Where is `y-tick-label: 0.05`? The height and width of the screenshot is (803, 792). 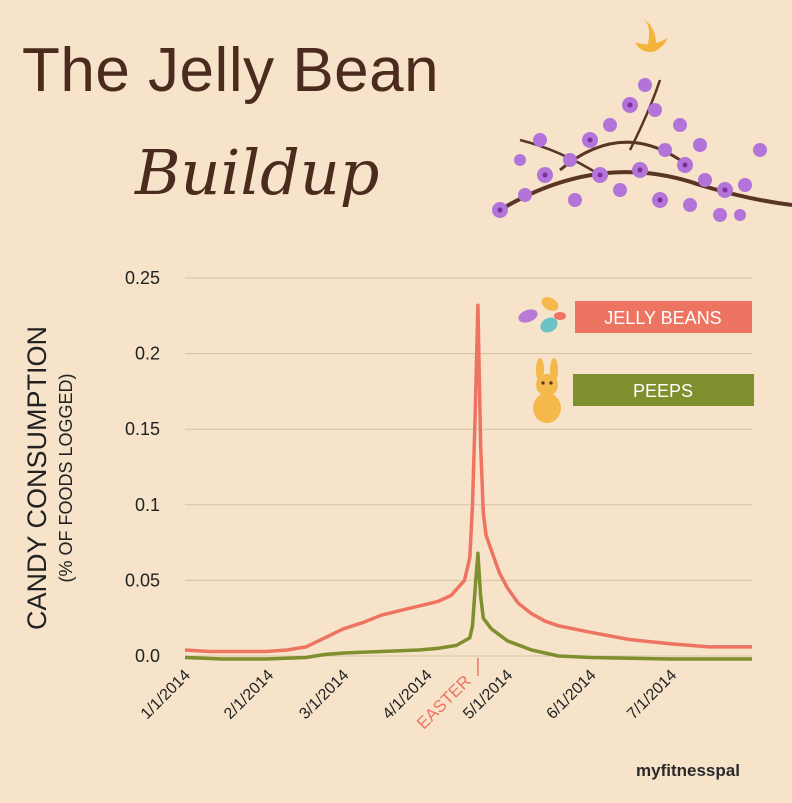 y-tick-label: 0.05 is located at coordinates (142, 580).